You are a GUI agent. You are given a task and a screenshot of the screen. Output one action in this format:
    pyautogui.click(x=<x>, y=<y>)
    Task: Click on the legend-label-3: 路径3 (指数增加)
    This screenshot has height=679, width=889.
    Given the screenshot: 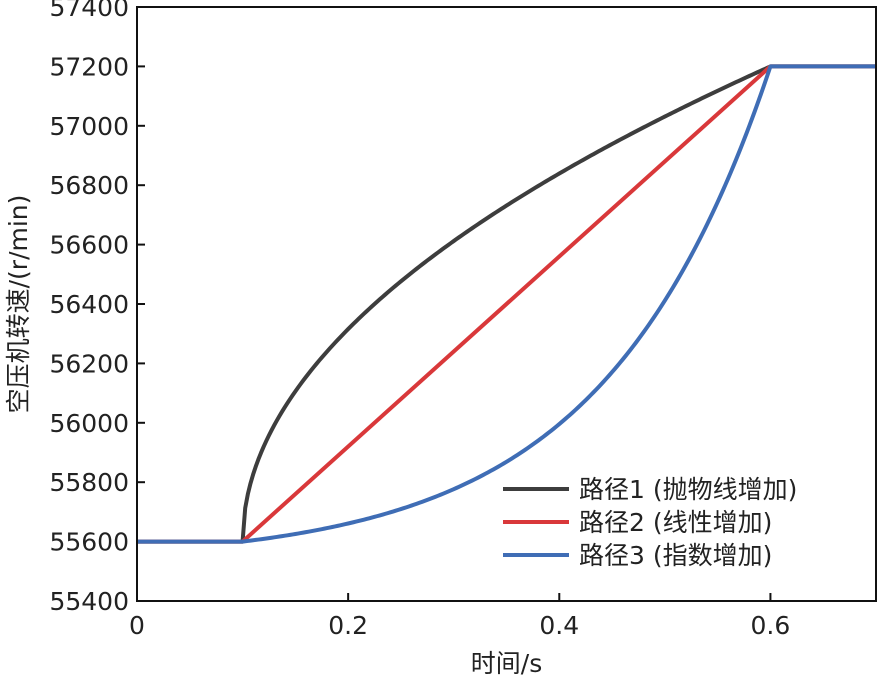 What is the action you would take?
    pyautogui.click(x=675, y=555)
    